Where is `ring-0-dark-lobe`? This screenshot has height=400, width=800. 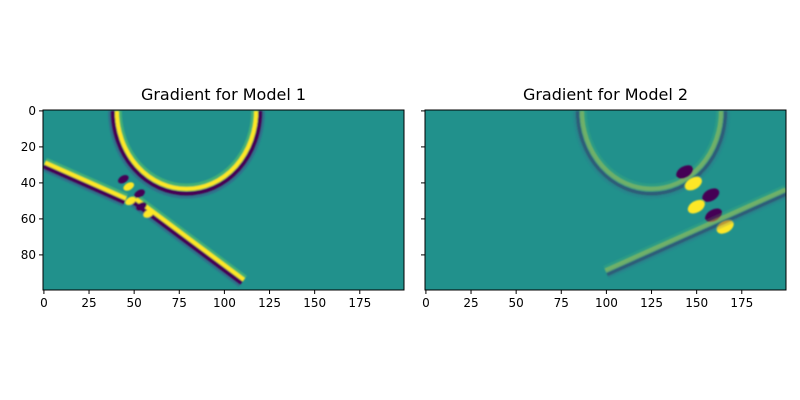
ring-0-dark-lobe is located at coordinates (651, 153).